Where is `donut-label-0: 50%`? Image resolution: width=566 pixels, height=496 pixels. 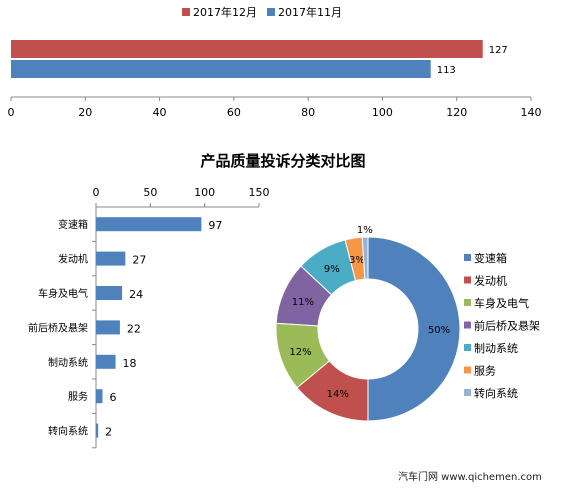 donut-label-0: 50% is located at coordinates (439, 330).